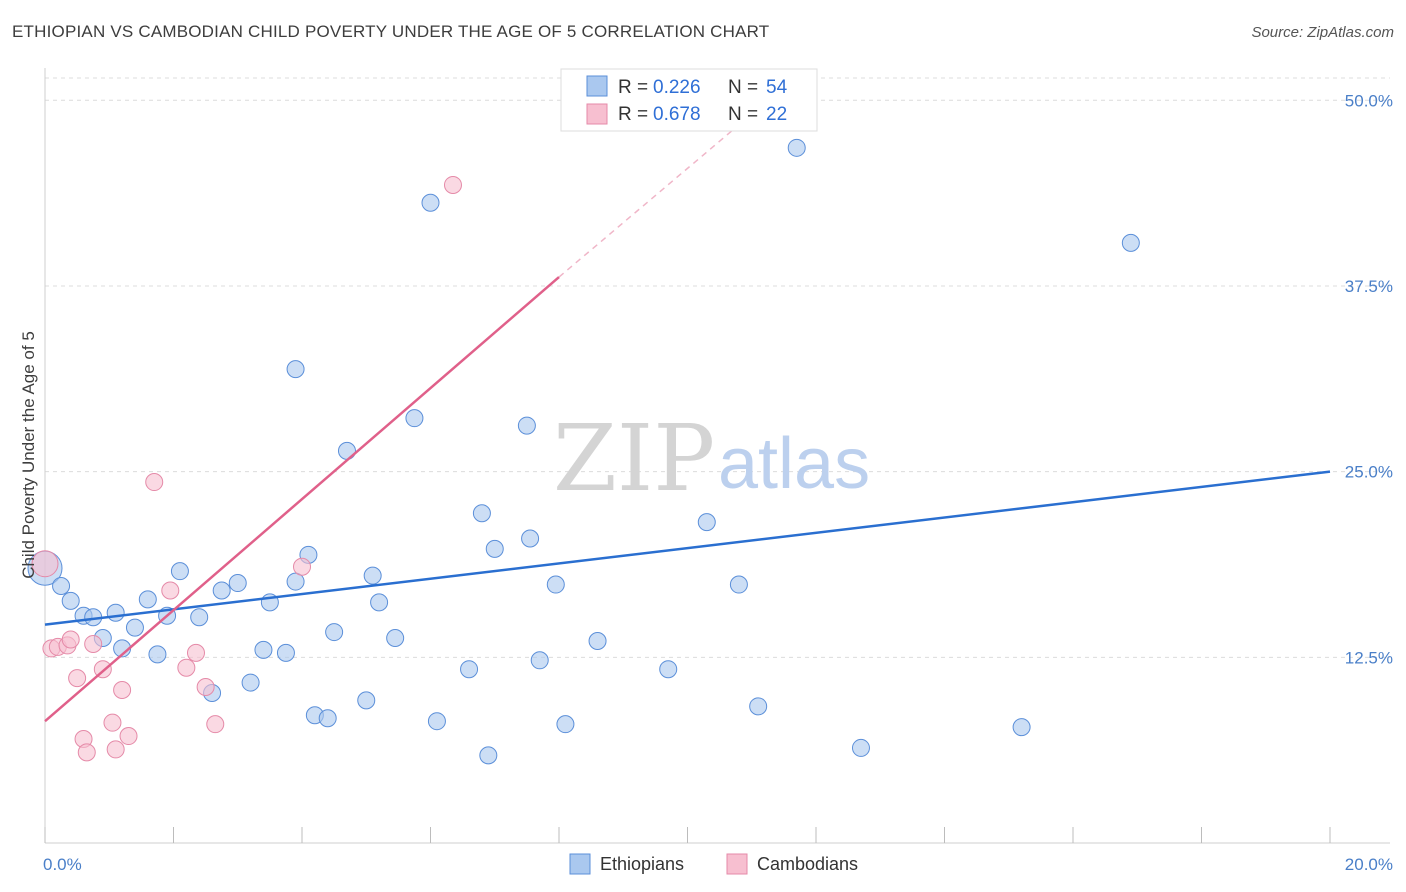  Describe the element at coordinates (1369, 657) in the screenshot. I see `y-tick-label-0: 12.5%` at that location.